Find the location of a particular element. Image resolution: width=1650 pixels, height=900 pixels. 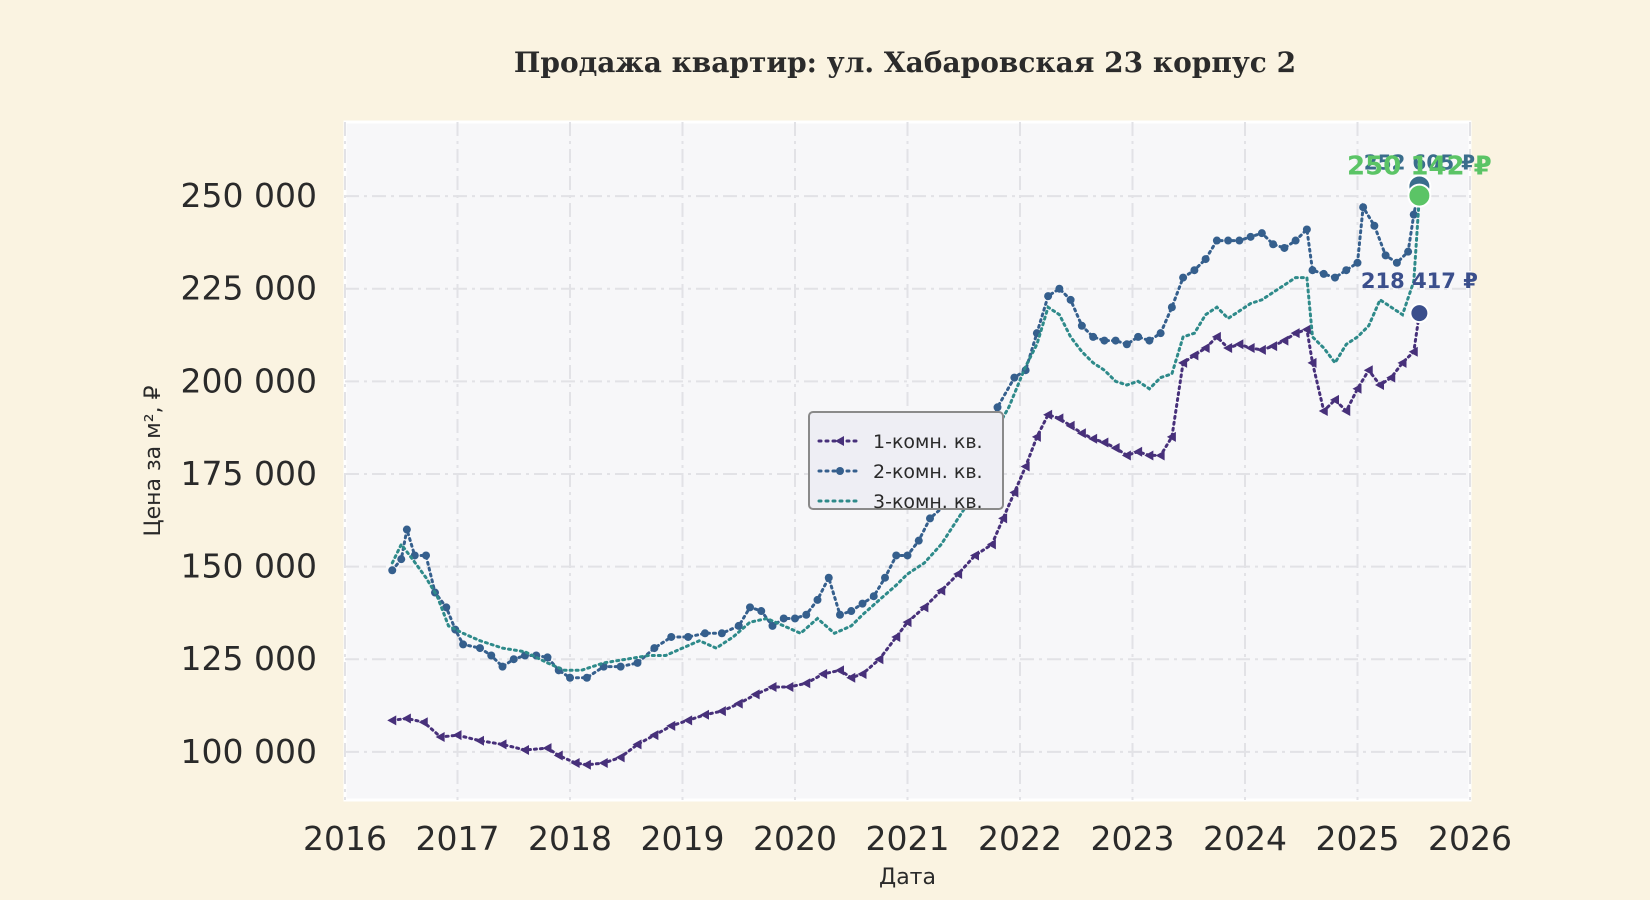

y-tick-label: 125 000 is located at coordinates (249, 658).